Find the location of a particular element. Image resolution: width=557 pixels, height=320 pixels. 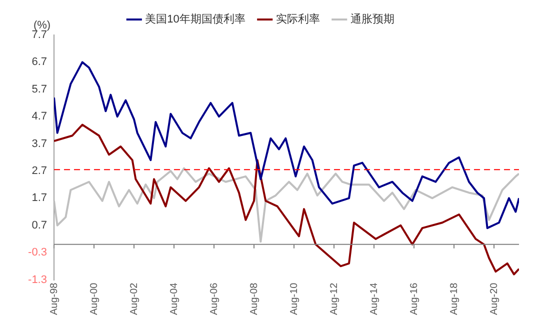

y-tick-label: 2.7 is located at coordinates (39, 171).